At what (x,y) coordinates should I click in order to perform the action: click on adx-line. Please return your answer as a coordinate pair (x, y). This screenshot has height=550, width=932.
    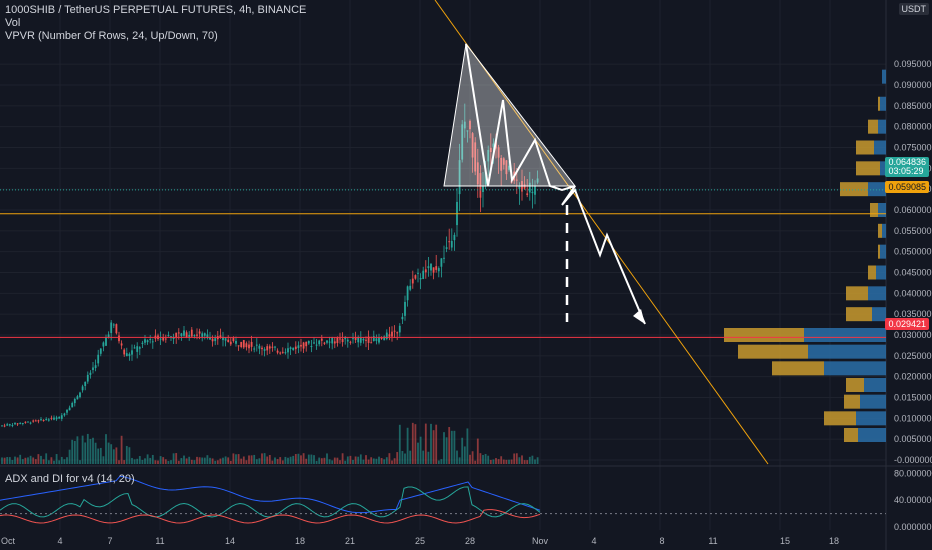
    Looking at the image, I should click on (270, 494).